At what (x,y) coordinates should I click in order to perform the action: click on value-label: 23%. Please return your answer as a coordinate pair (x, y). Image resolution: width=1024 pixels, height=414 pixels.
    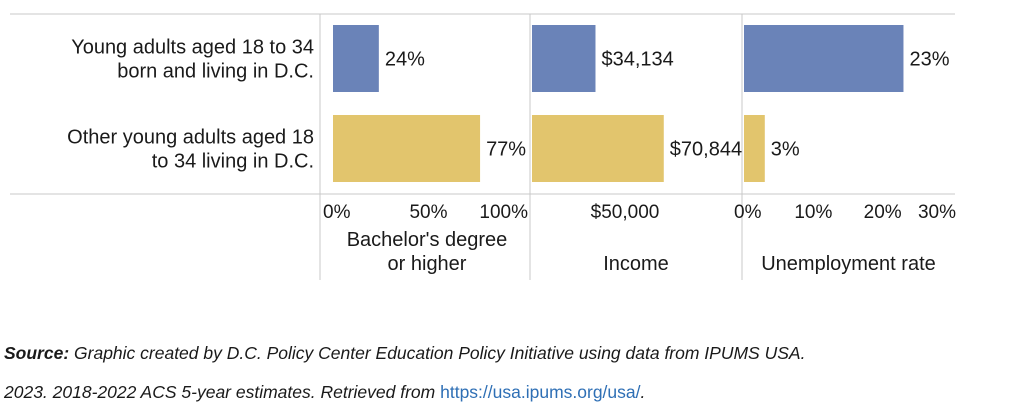
    Looking at the image, I should click on (929, 60).